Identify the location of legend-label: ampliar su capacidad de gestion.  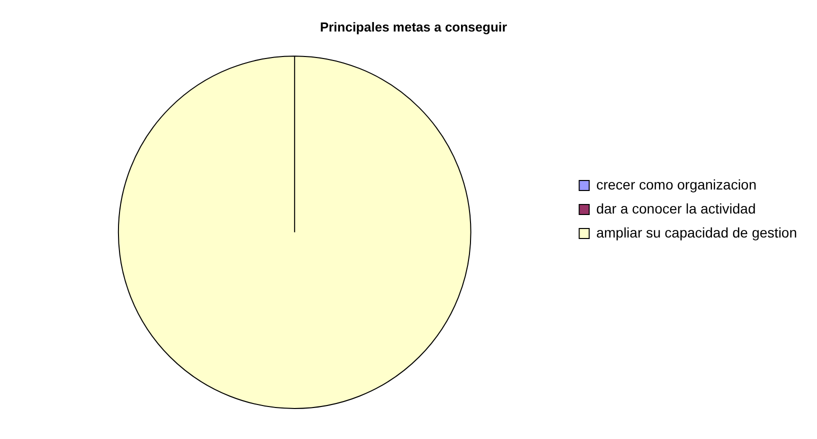
(697, 232).